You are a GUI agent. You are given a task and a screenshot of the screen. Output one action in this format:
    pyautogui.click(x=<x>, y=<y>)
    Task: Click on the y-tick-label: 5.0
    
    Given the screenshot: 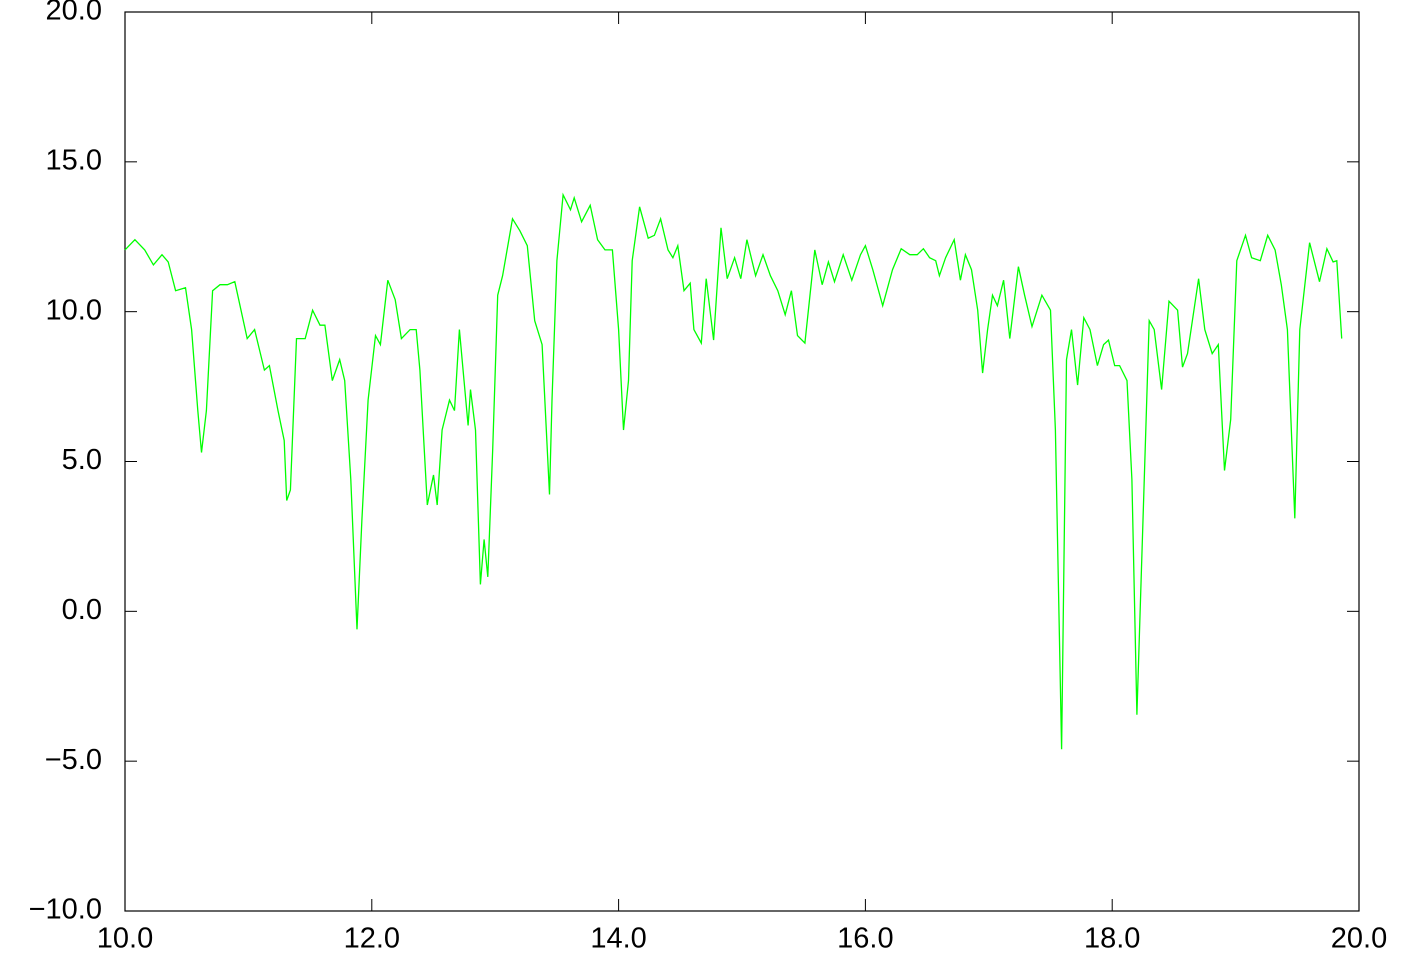 What is the action you would take?
    pyautogui.click(x=82, y=460)
    